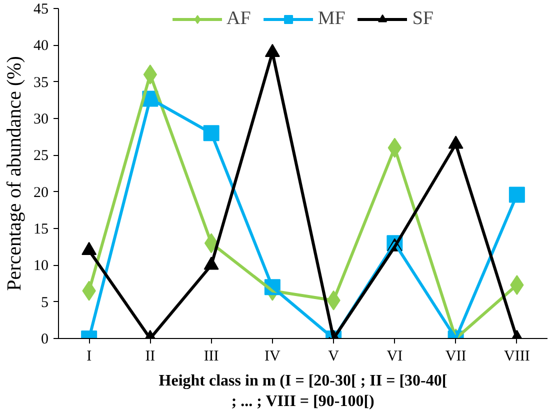 The width and height of the screenshot is (557, 412). I want to click on y-tick-label: 35, so click(41, 82).